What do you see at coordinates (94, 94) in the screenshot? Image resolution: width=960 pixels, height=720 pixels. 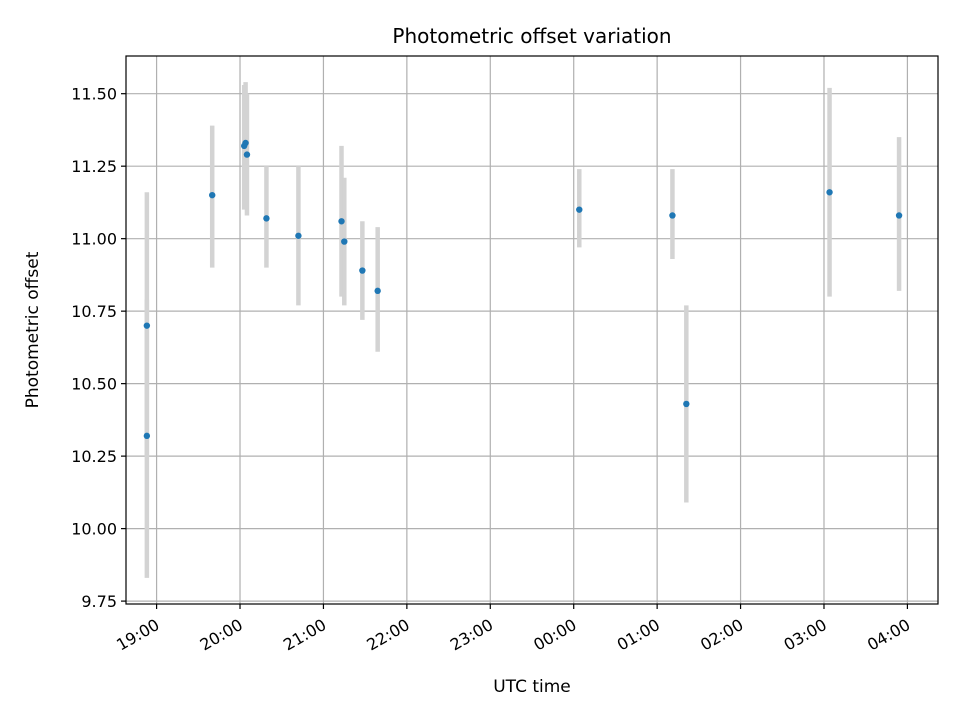 I see `y-tick-label: 11.50` at bounding box center [94, 94].